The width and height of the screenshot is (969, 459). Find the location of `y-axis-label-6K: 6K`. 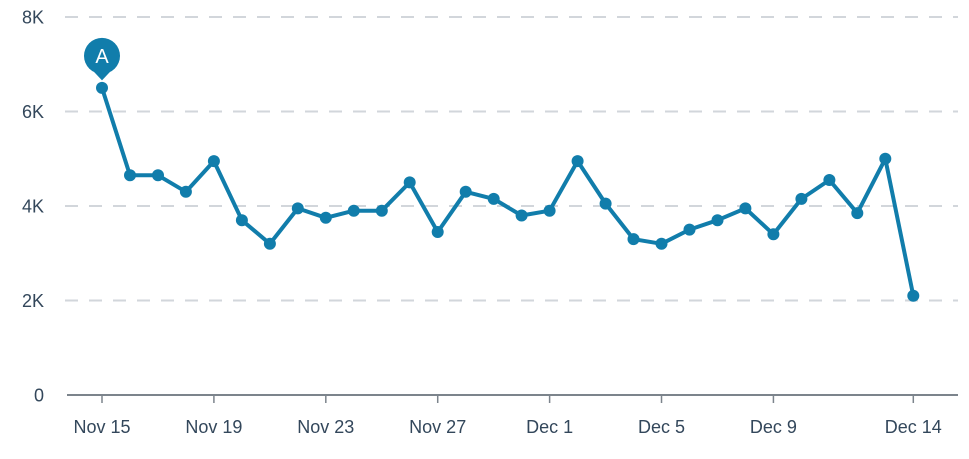

y-axis-label-6K: 6K is located at coordinates (33, 112).